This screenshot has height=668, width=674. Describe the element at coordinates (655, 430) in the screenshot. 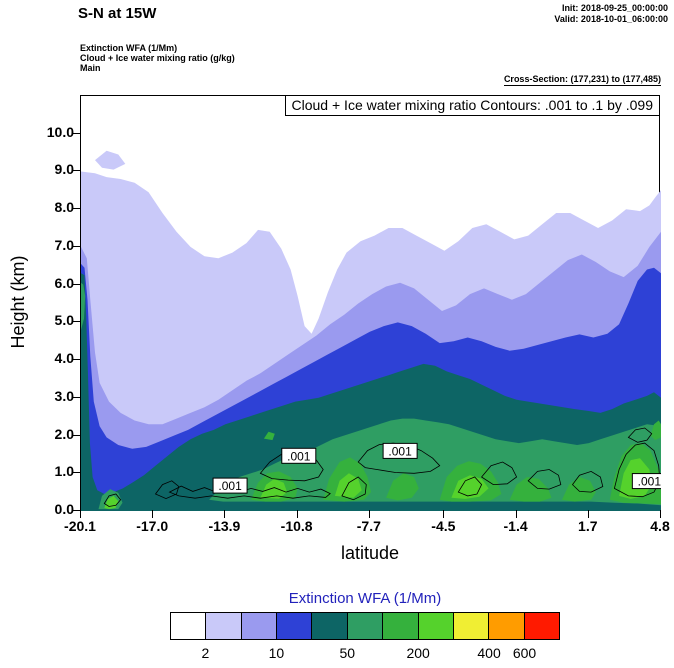

I see `filled-region-right-edge-green` at that location.